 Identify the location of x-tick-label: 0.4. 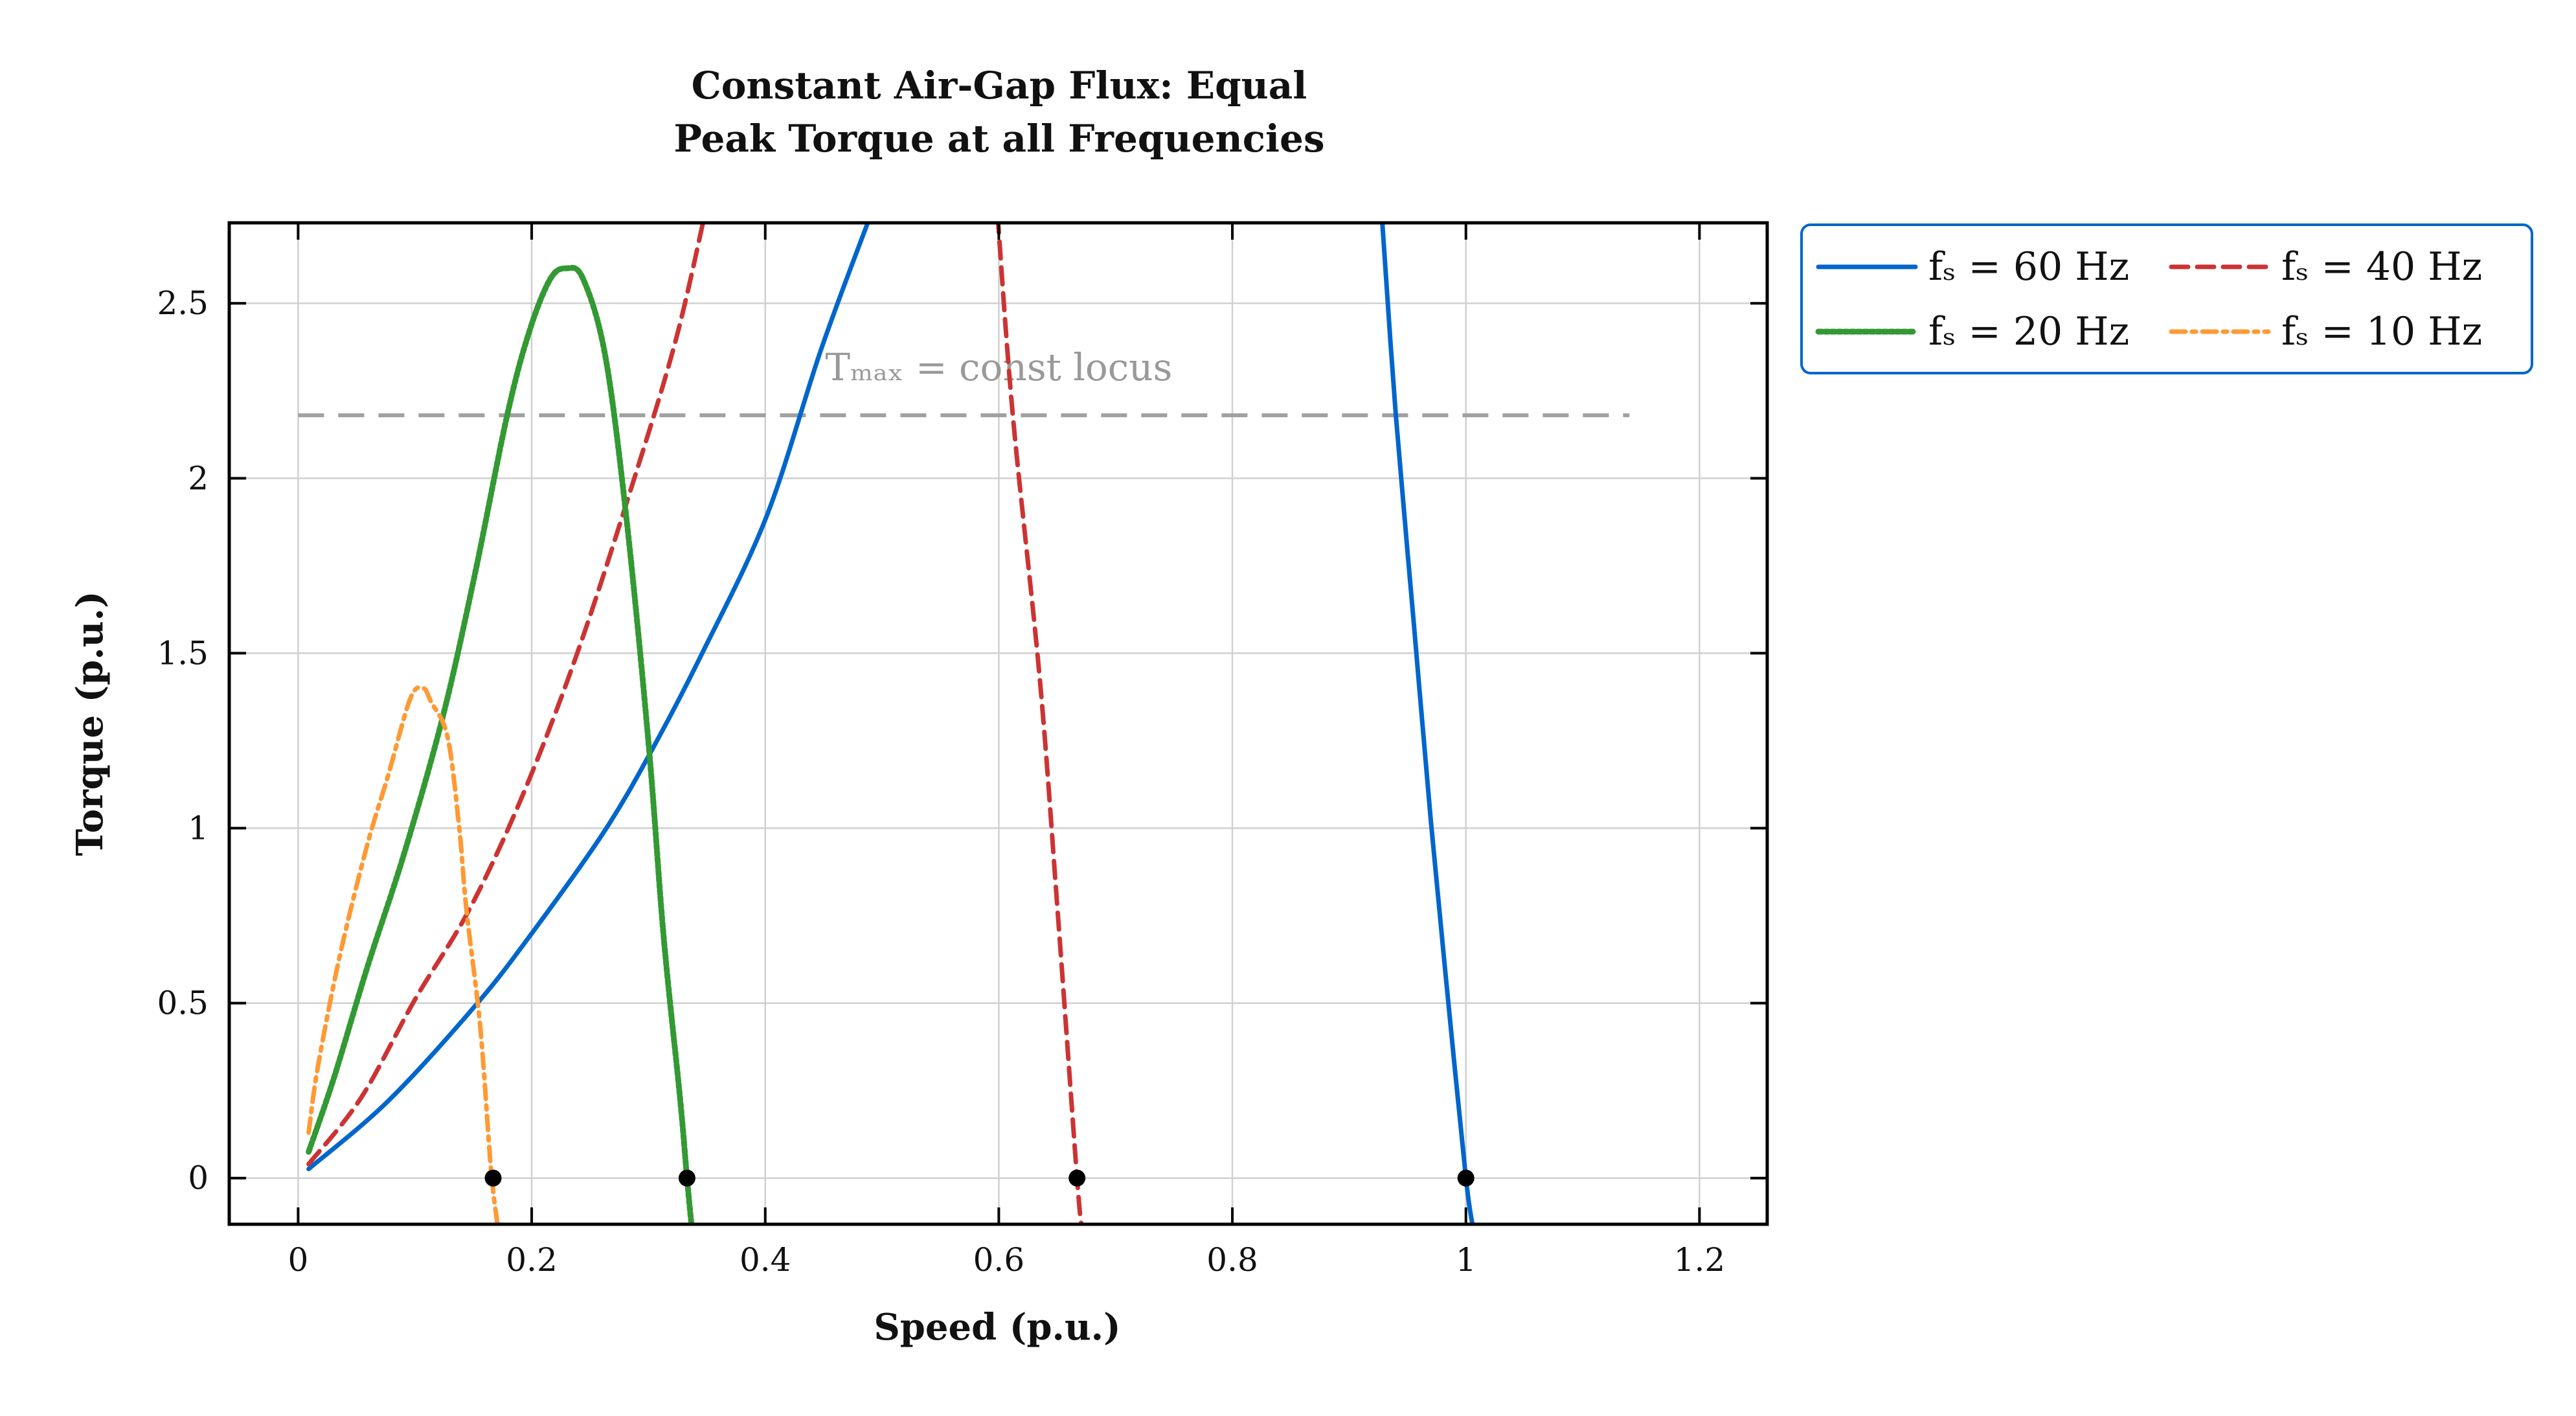
(765, 1260).